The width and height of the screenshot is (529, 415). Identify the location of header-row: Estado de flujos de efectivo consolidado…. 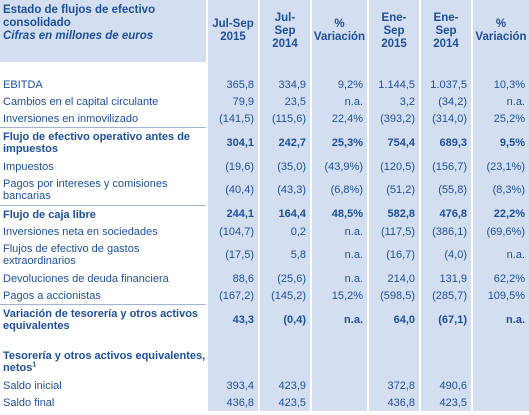
(264, 31).